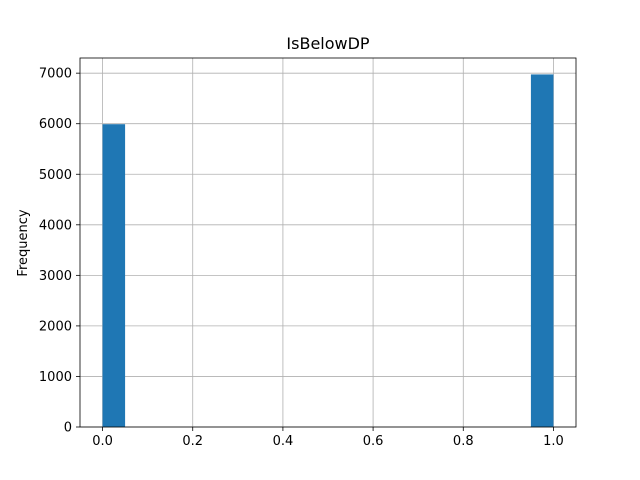  What do you see at coordinates (283, 441) in the screenshot?
I see `x-tick-label: 0.4` at bounding box center [283, 441].